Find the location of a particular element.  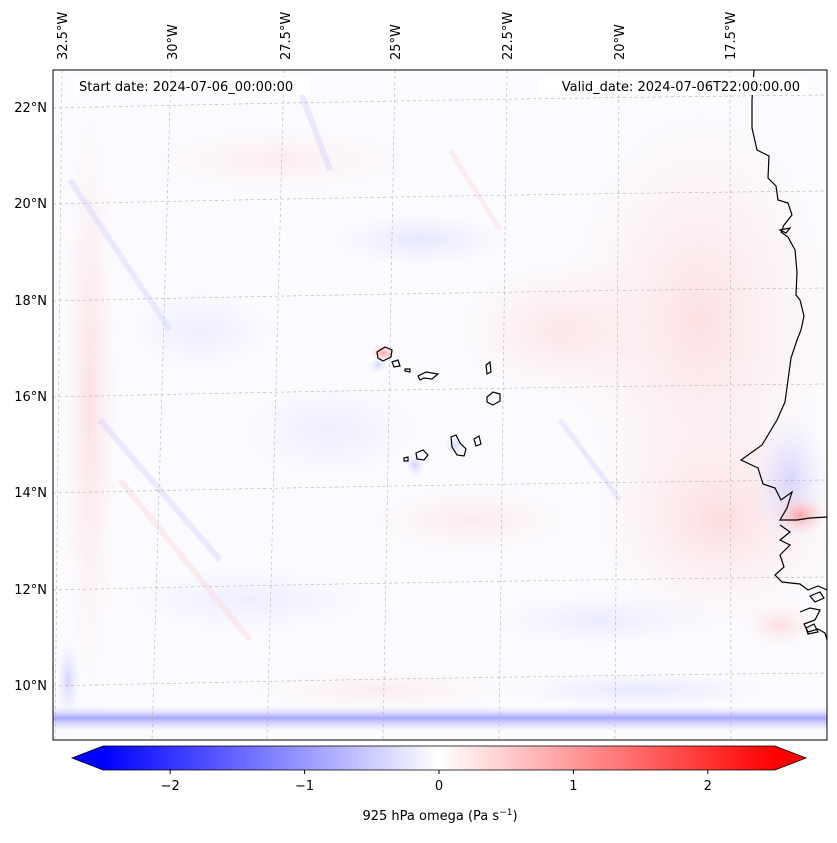

colorbar-tick-label: −2 is located at coordinates (170, 786).